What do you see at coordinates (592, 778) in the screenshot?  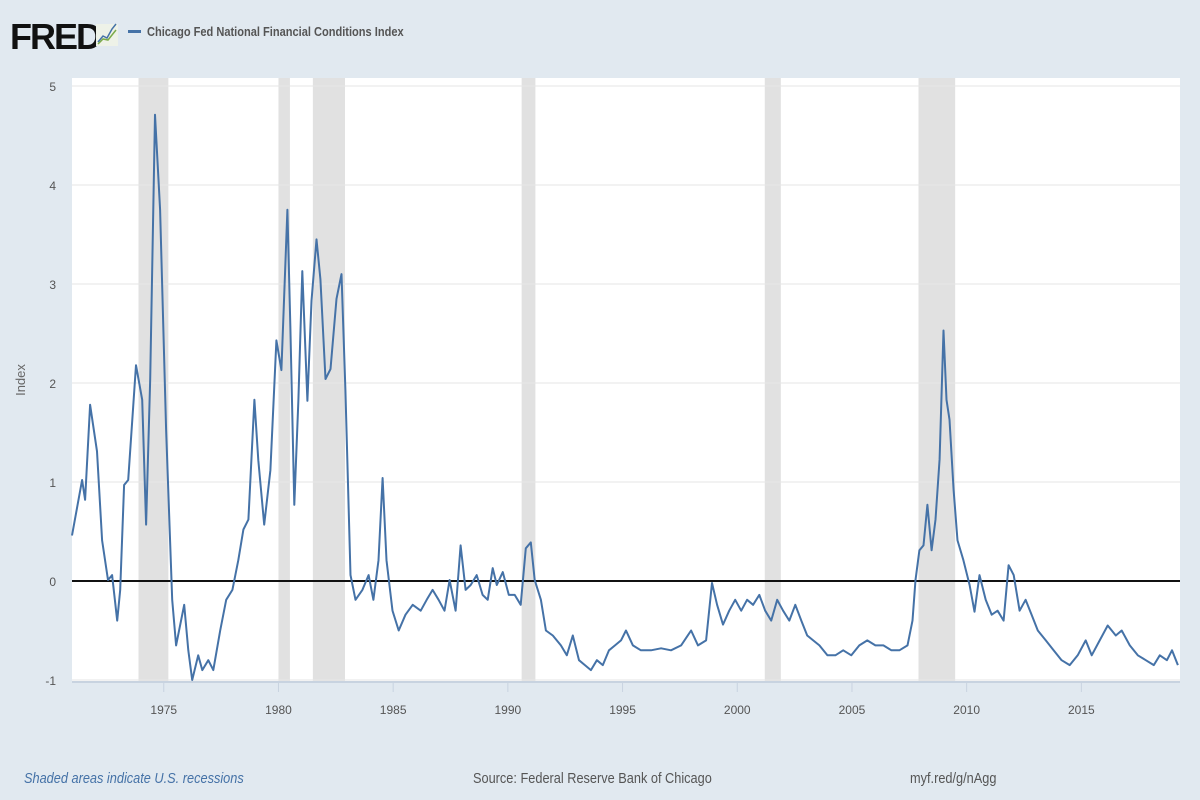 I see `source-text: Source: Federal Reserve Bank of Chicago` at bounding box center [592, 778].